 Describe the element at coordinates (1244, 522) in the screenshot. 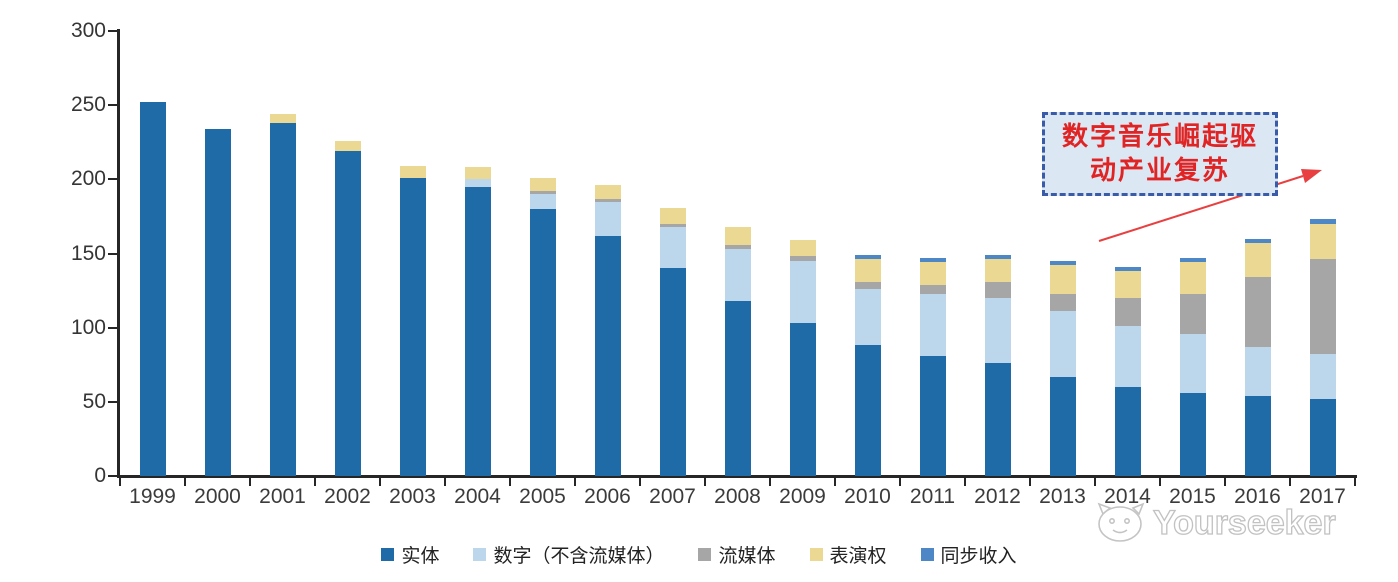

I see `watermark-text: Yourseeker` at that location.